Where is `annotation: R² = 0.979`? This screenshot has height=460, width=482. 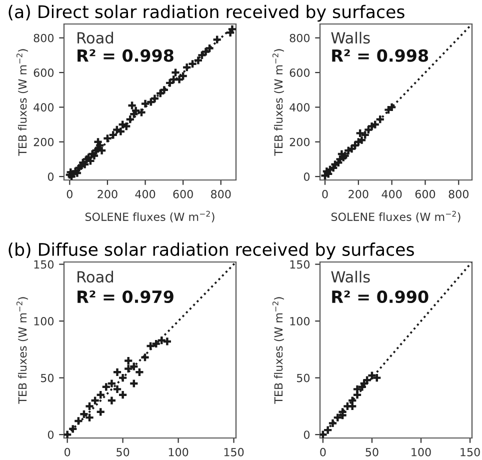 annotation: R² = 0.979 is located at coordinates (126, 297).